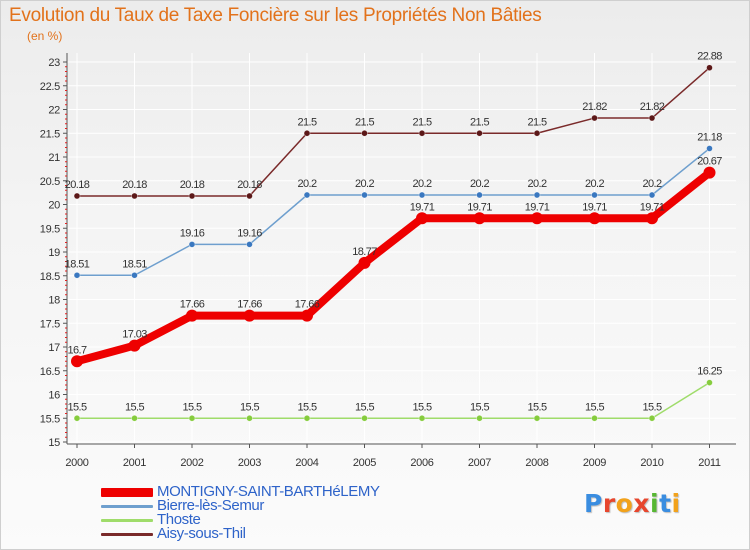  What do you see at coordinates (210, 505) in the screenshot?
I see `legend-label-bierre: Bierre-lès-Semur` at bounding box center [210, 505].